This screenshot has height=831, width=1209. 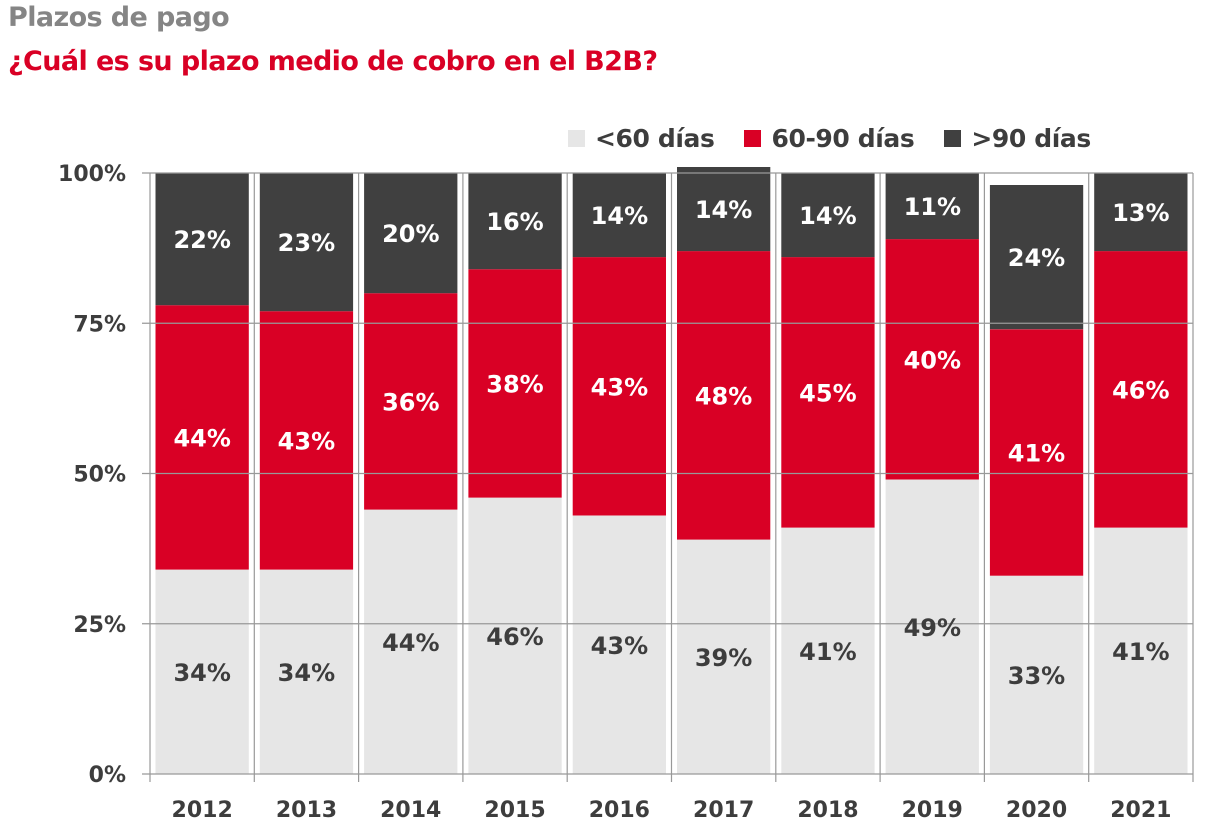 I want to click on data-label-2014-0: 44%, so click(x=410, y=643).